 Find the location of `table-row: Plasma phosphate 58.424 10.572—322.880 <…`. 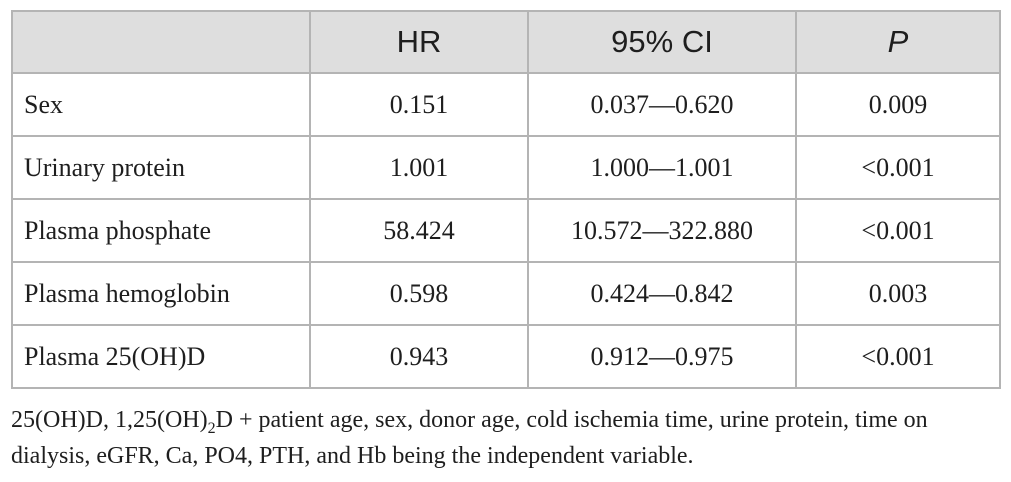

table-row: Plasma phosphate 58.424 10.572—322.880 <… is located at coordinates (506, 230).